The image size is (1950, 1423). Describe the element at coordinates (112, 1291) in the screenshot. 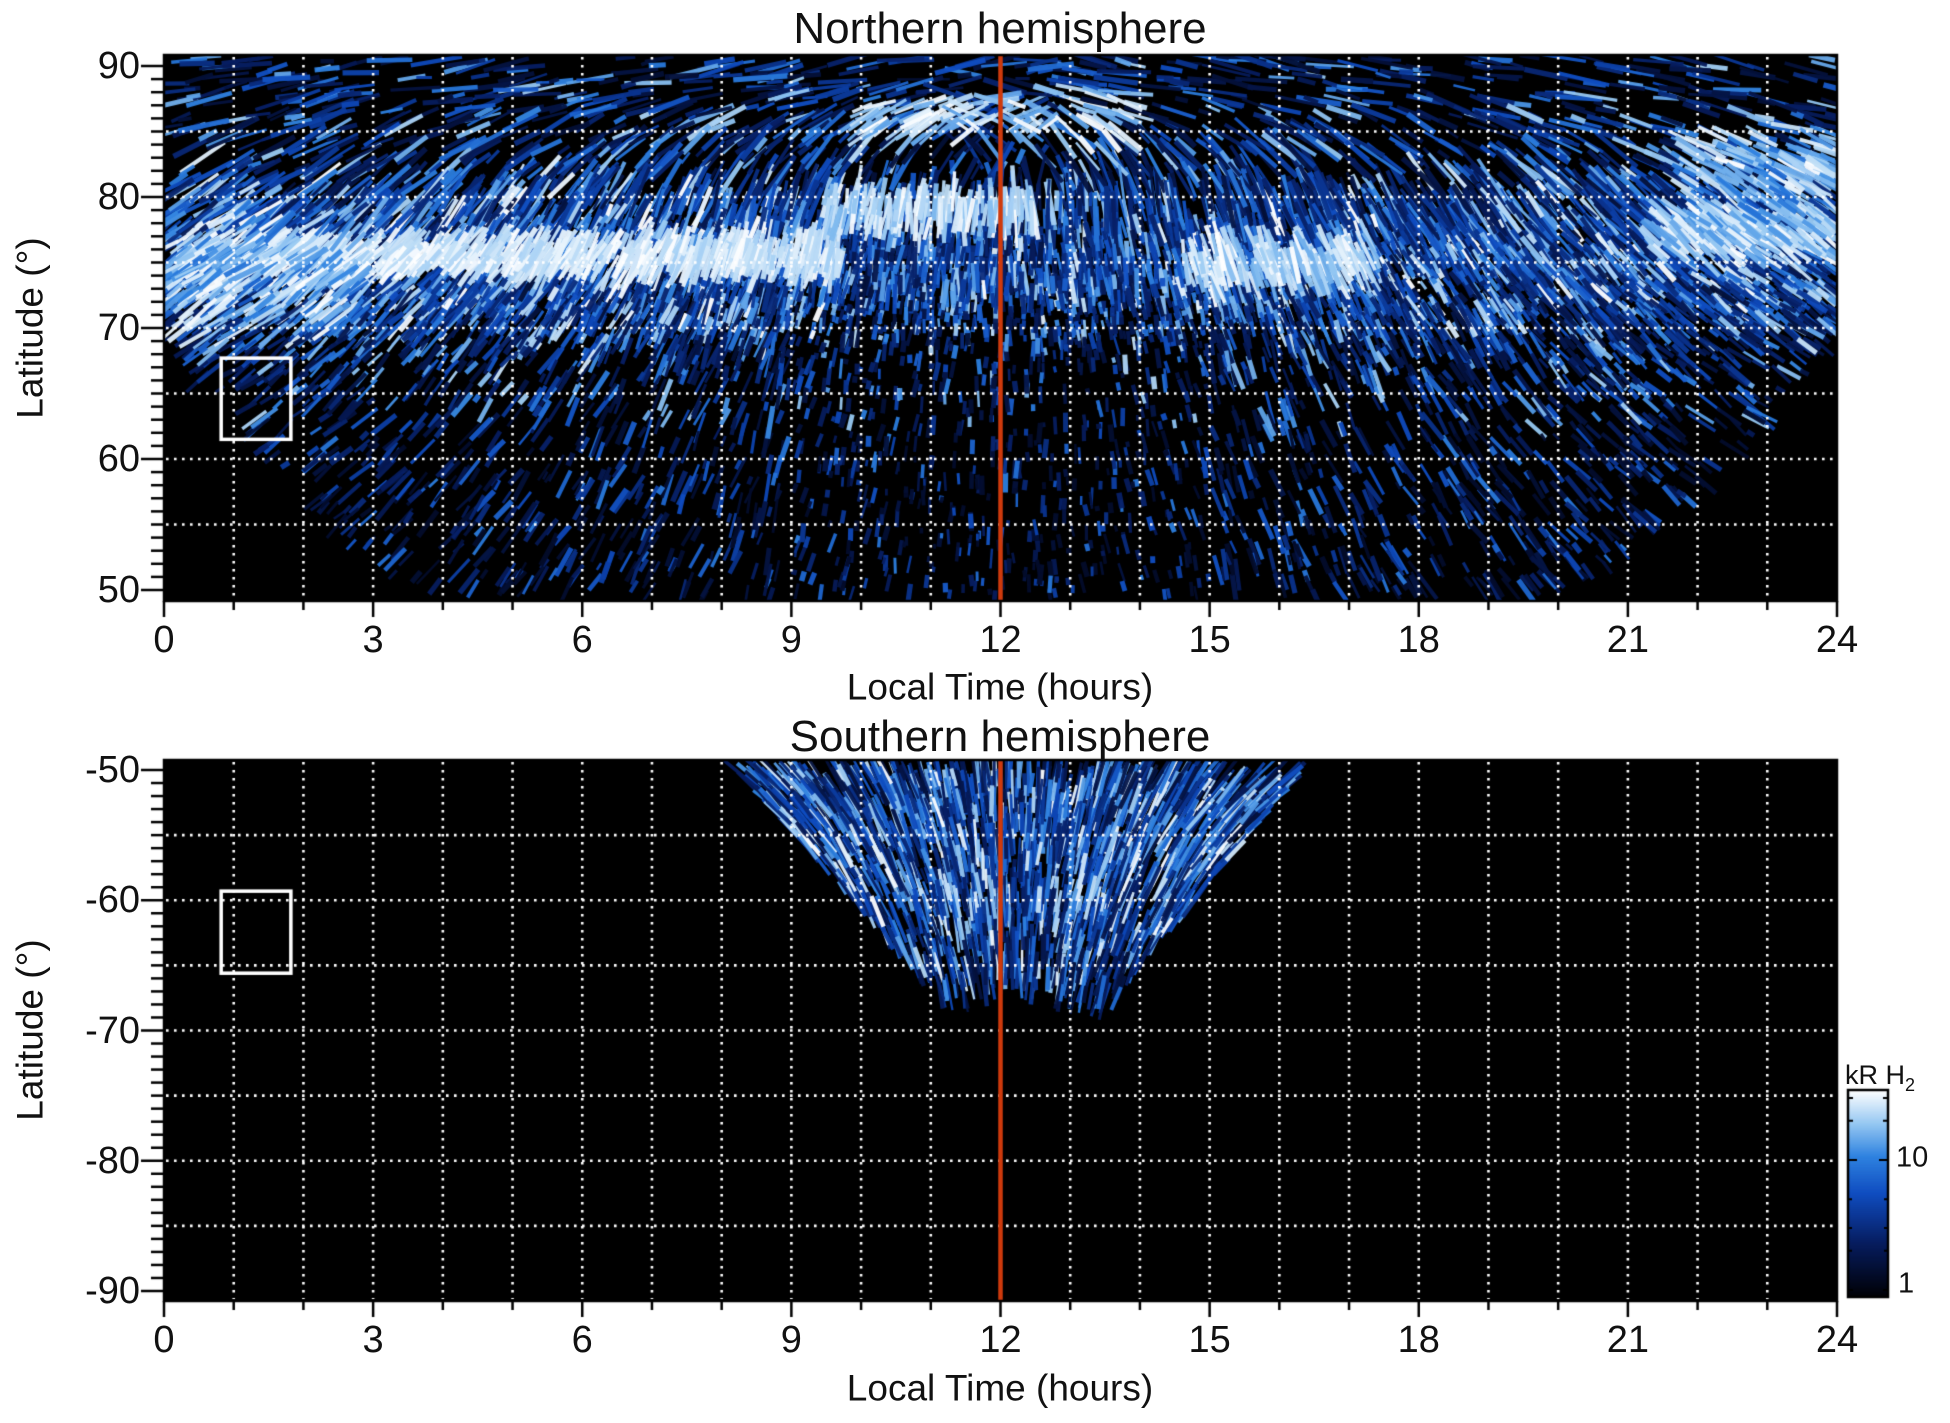

I see `south-y-tick-label: -90` at that location.